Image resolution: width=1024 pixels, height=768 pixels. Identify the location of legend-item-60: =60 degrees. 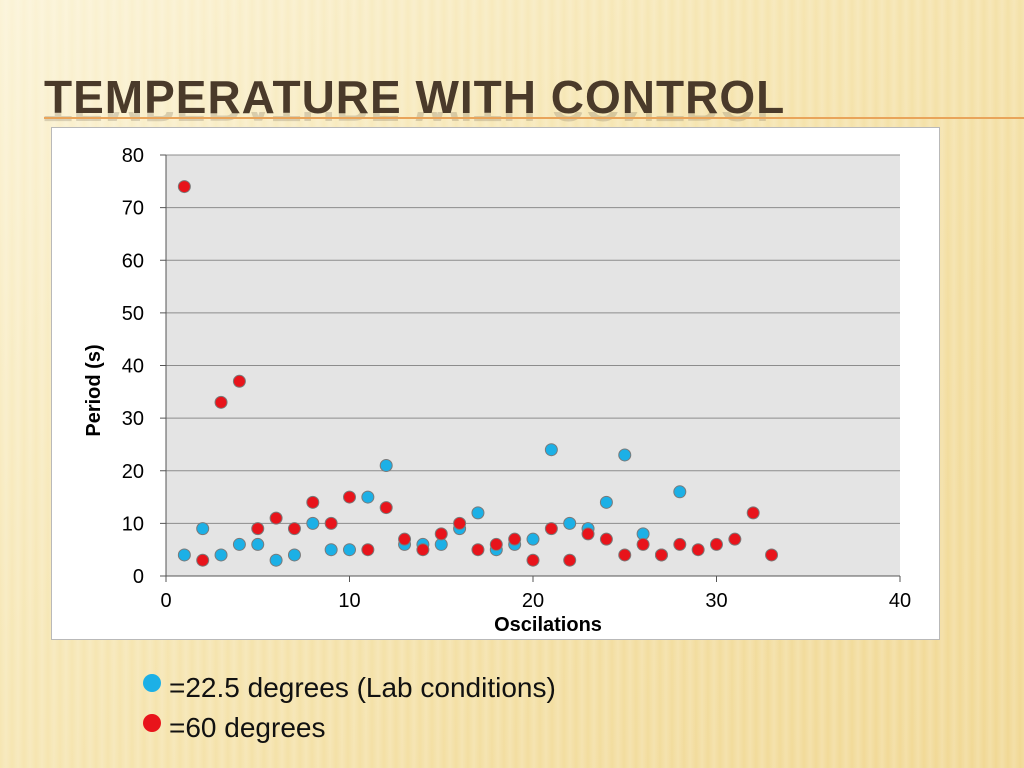
(349, 728).